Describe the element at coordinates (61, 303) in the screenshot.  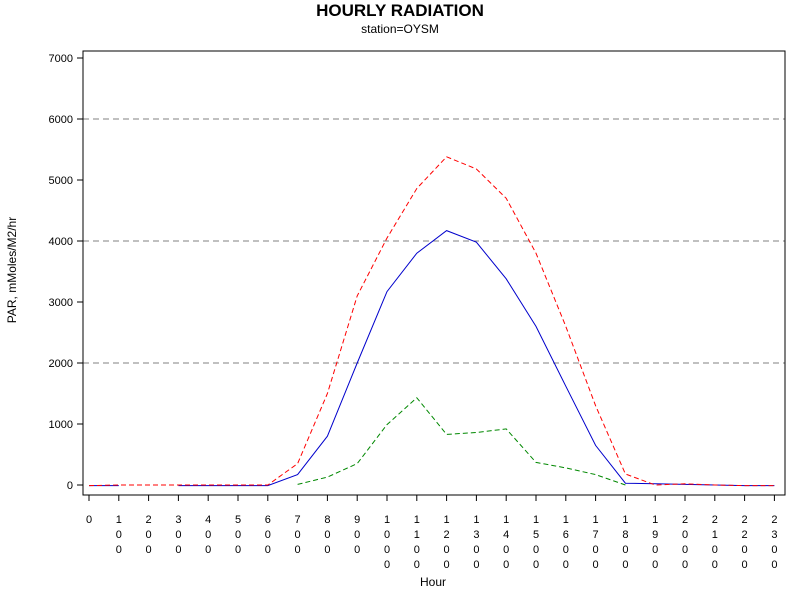
I see `y-tick-label: 3000` at that location.